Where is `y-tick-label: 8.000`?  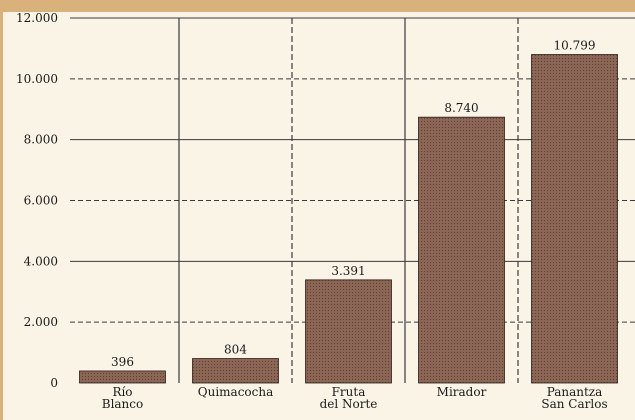 y-tick-label: 8.000 is located at coordinates (41, 140).